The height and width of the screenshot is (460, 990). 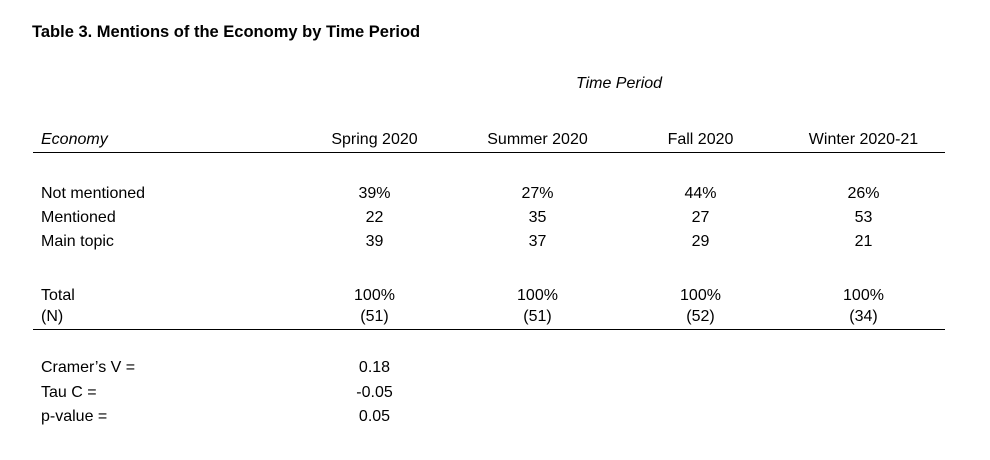 I want to click on table-cell: 21, so click(x=863, y=241).